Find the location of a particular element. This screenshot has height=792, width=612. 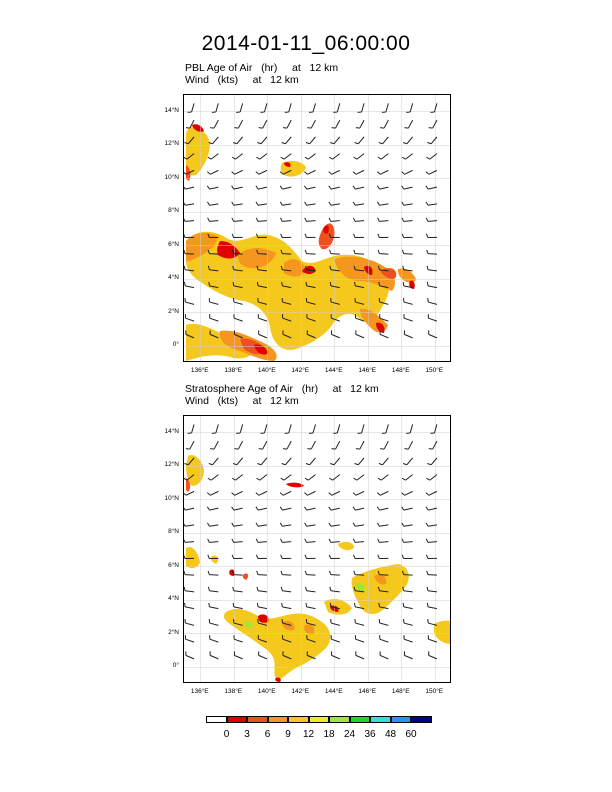

x-tick: 150°E is located at coordinates (434, 370).